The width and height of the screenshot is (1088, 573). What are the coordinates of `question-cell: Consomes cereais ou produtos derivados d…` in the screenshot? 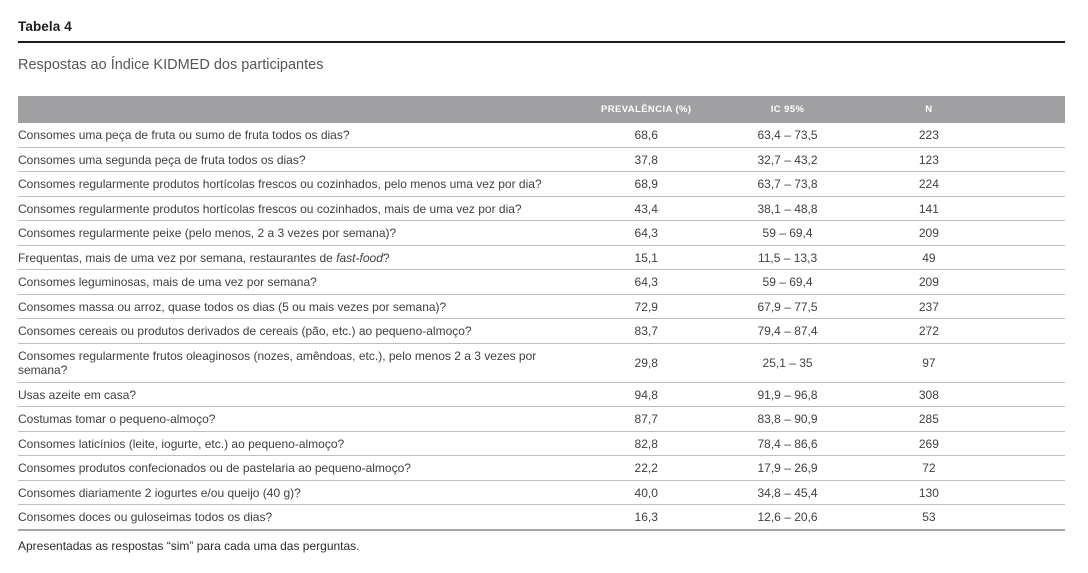 It's located at (295, 331).